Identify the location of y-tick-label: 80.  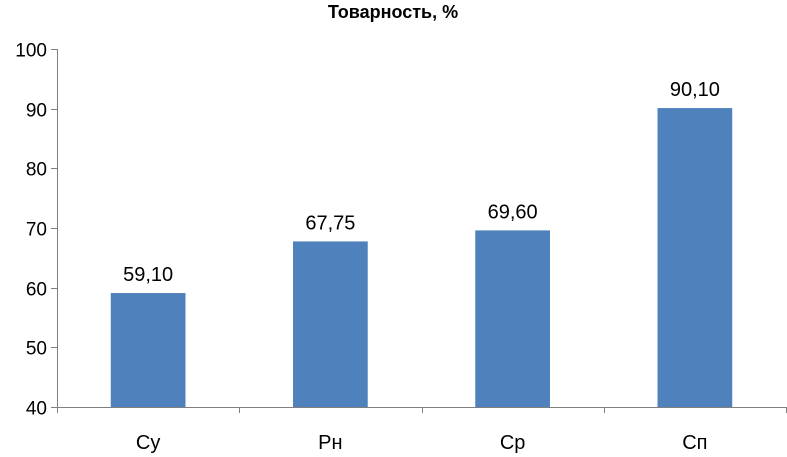
(36, 170).